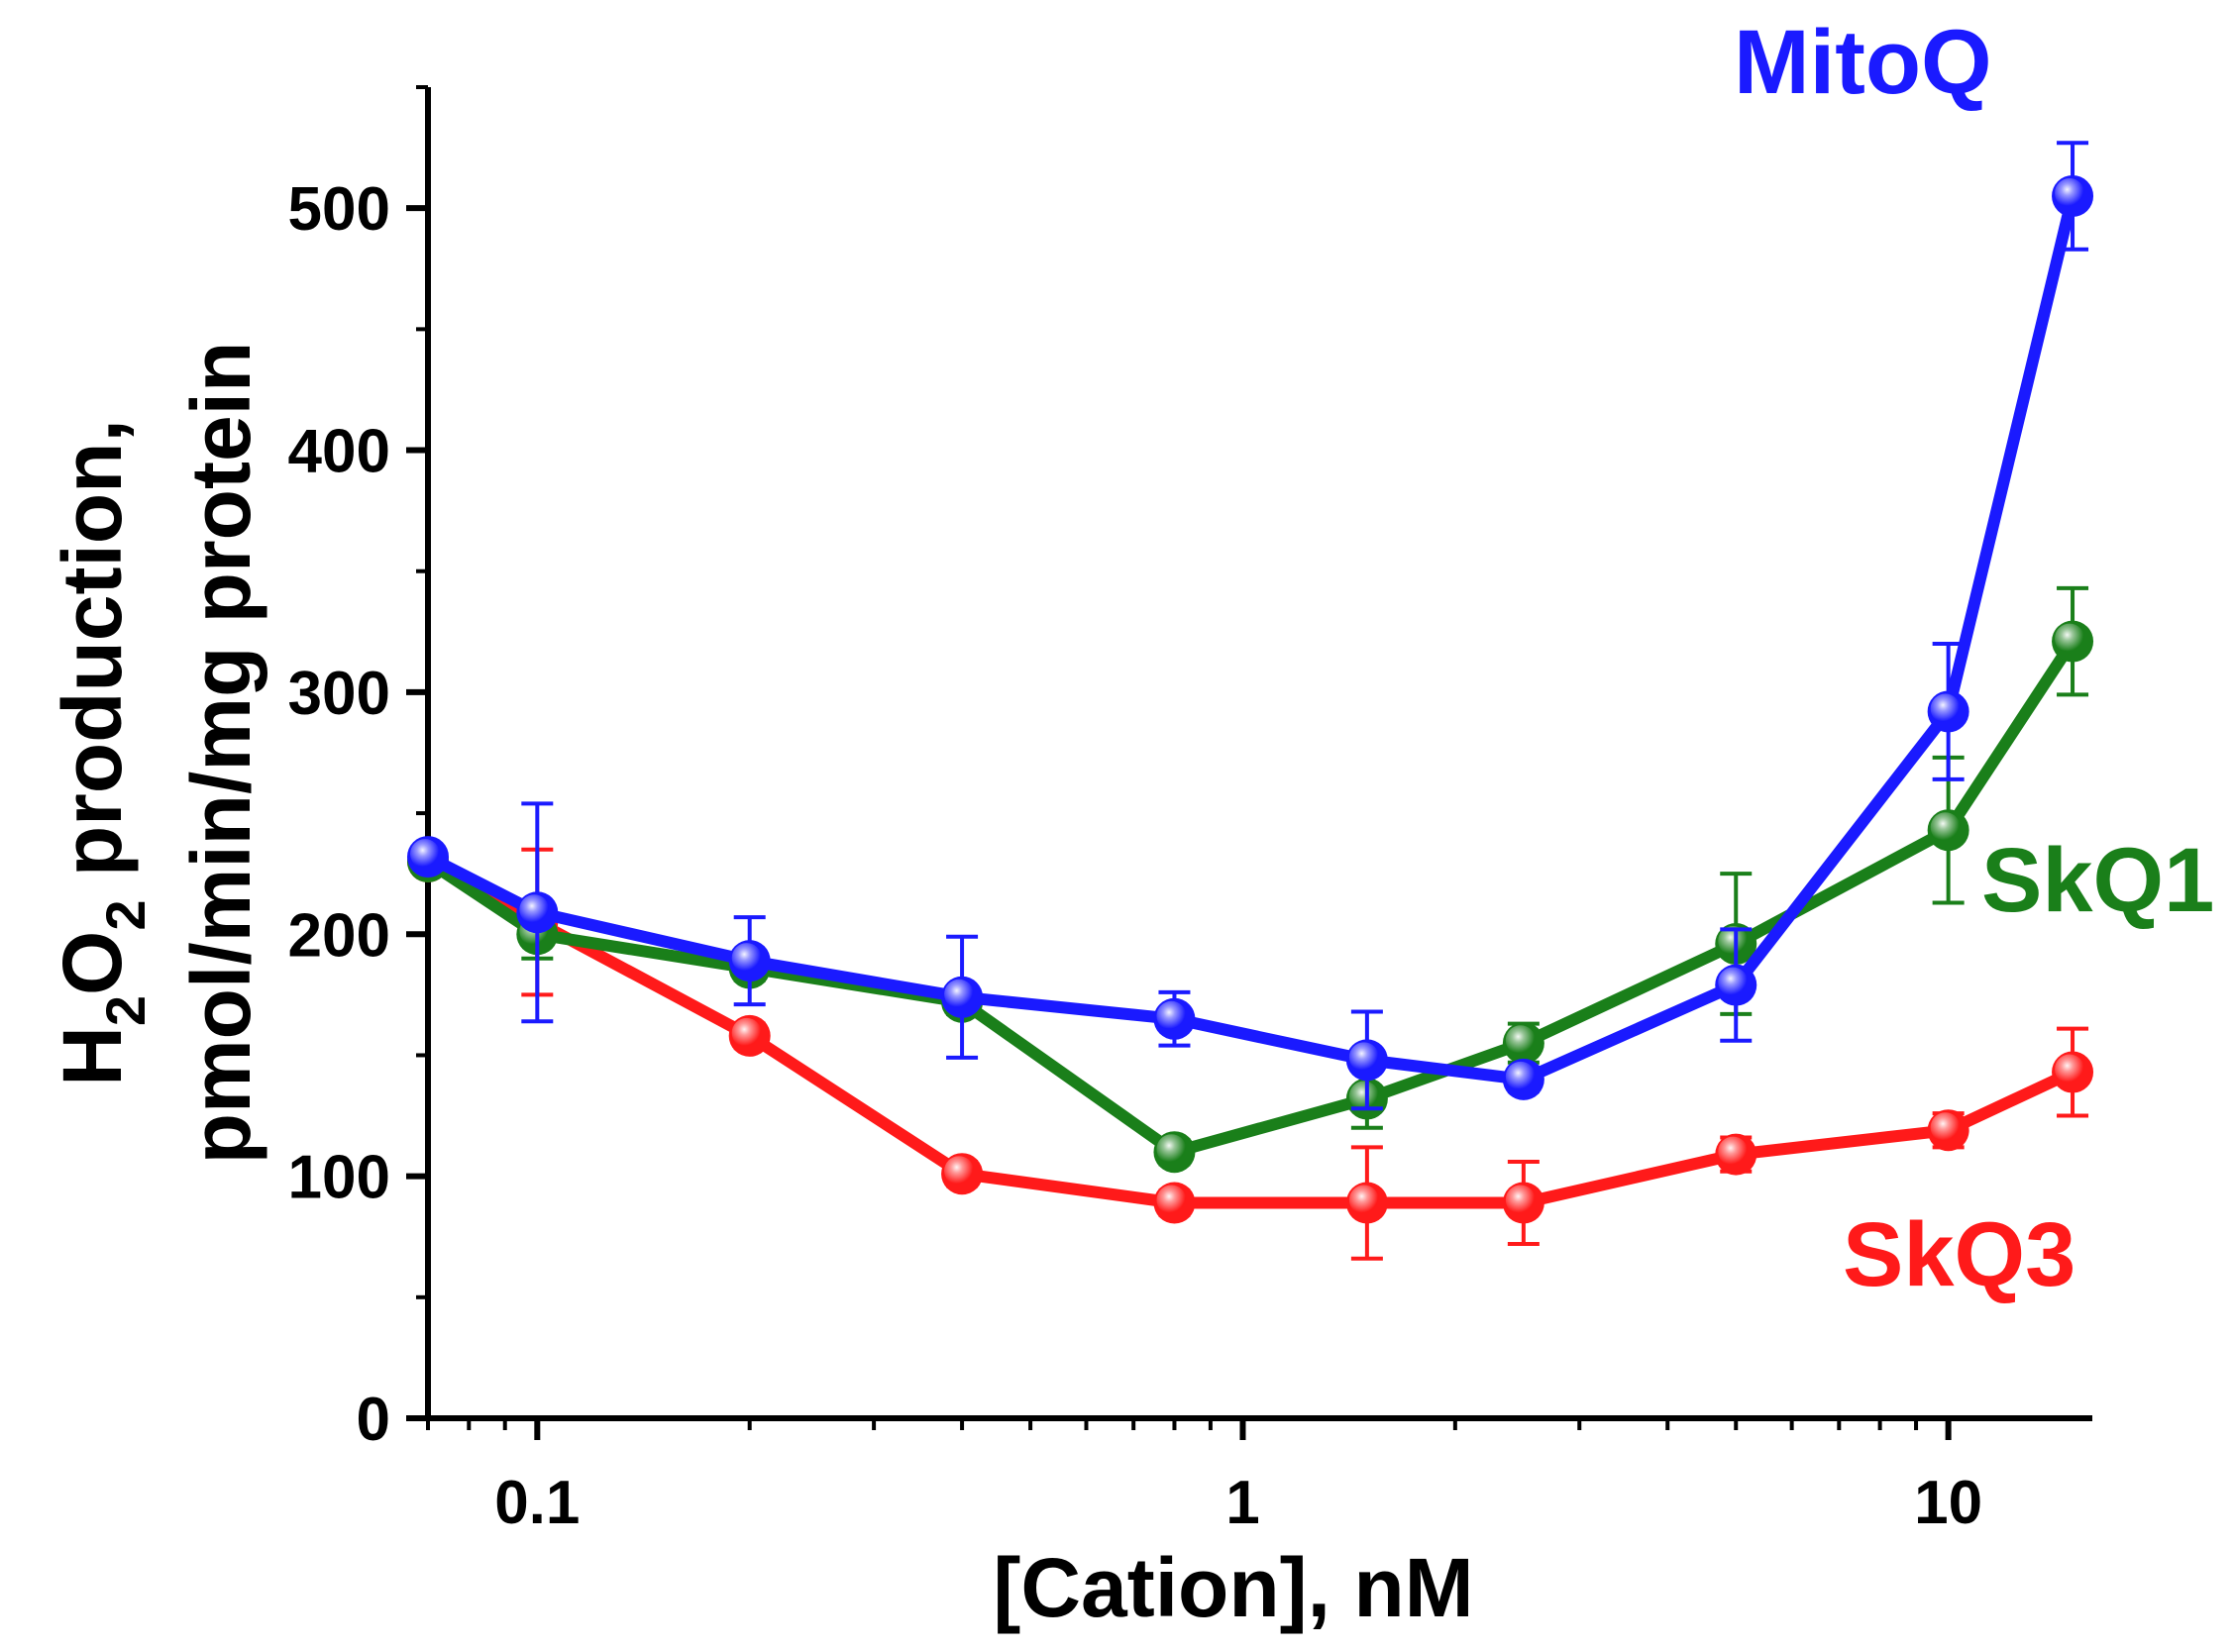 The image size is (2234, 1652). What do you see at coordinates (339, 209) in the screenshot?
I see `y-tick-label: 500` at bounding box center [339, 209].